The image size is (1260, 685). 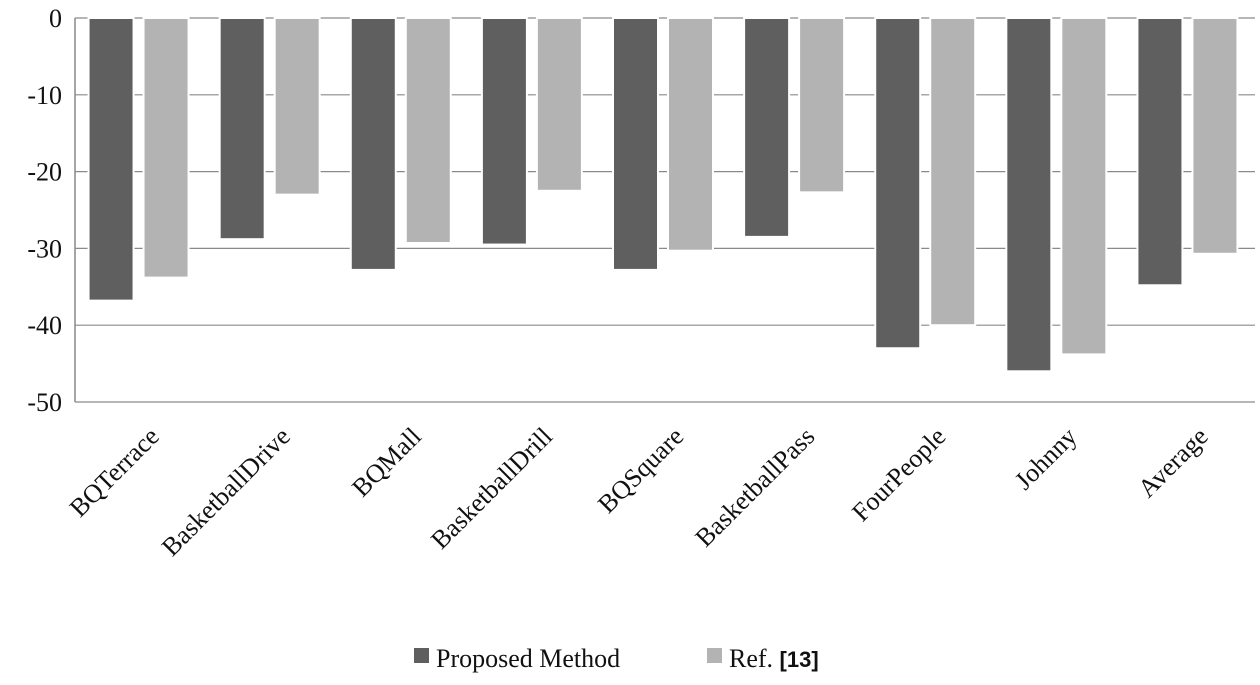 I want to click on legend: Proposed Method Ref. [13], so click(x=616, y=658).